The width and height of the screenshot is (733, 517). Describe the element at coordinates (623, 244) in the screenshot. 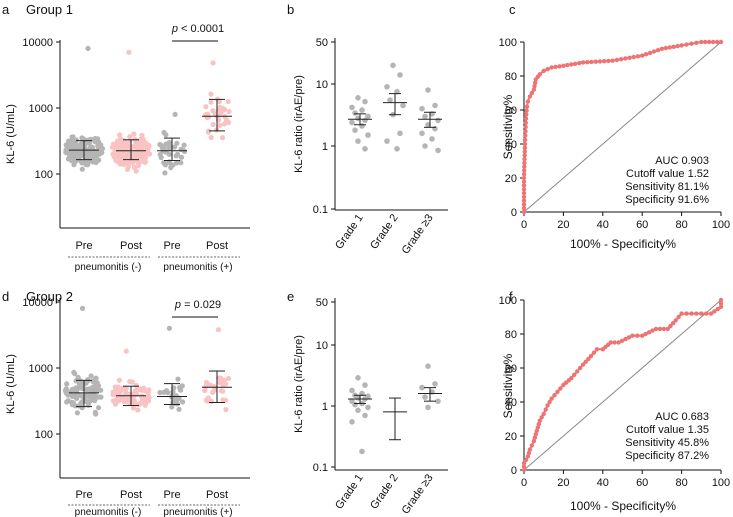

I see `x-axis-label-c: 100% - Specificity%` at that location.